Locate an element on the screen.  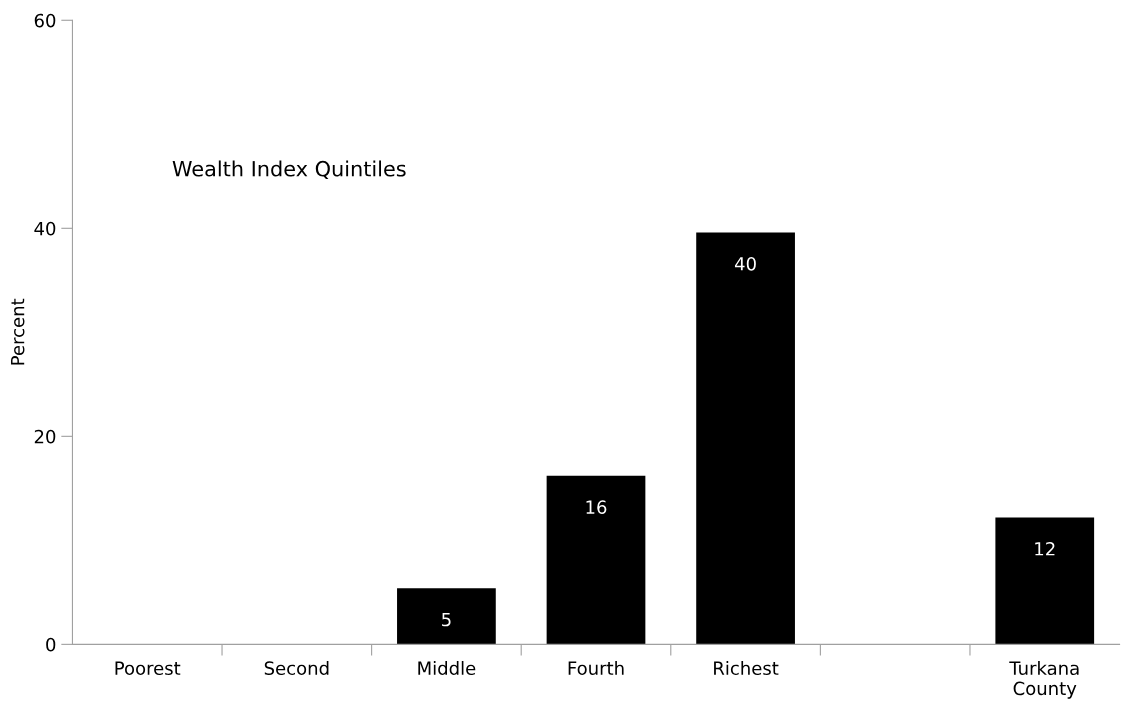
x-tick-label: Turkana County is located at coordinates (1044, 680).